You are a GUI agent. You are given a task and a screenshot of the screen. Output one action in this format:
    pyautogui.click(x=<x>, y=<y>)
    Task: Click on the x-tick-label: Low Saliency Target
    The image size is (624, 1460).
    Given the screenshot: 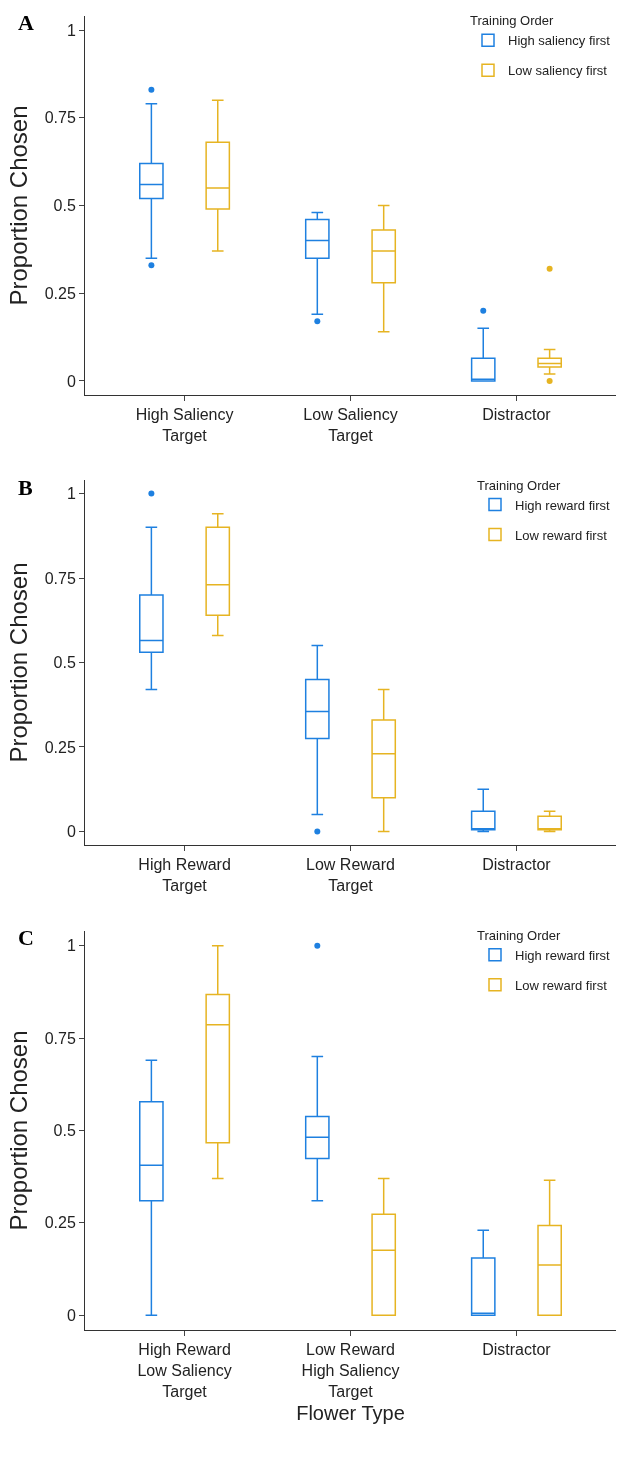 What is the action you would take?
    pyautogui.click(x=350, y=425)
    